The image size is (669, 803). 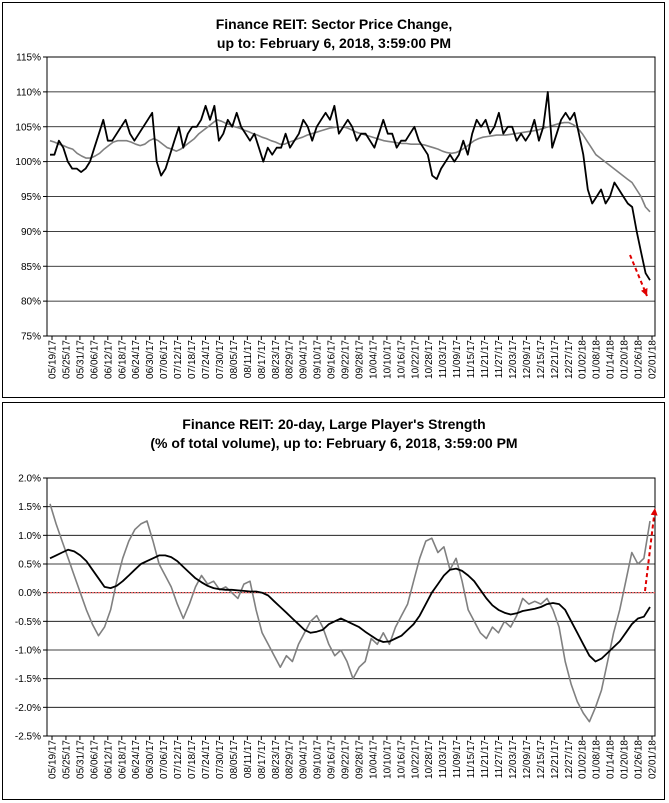 What do you see at coordinates (28, 127) in the screenshot?
I see `y-tick-label: 105%` at bounding box center [28, 127].